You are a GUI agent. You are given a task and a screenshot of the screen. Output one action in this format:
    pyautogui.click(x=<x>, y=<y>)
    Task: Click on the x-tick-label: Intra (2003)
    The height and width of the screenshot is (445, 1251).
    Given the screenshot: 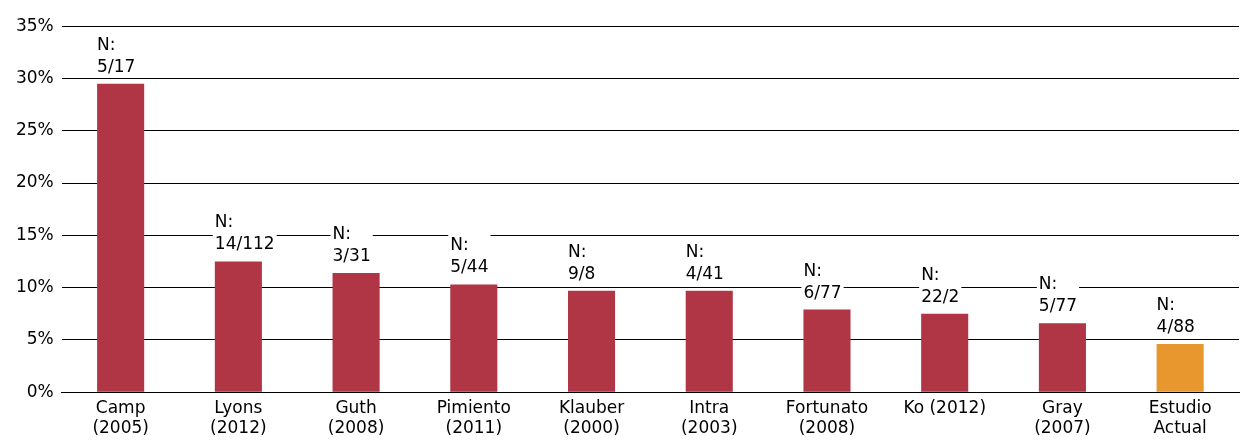 What is the action you would take?
    pyautogui.click(x=709, y=417)
    